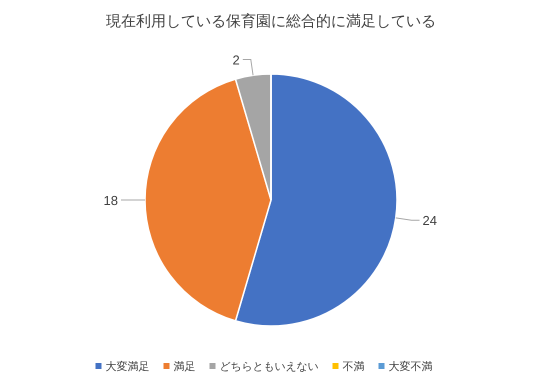  What do you see at coordinates (430, 220) in the screenshot?
I see `data-label: 24` at bounding box center [430, 220].